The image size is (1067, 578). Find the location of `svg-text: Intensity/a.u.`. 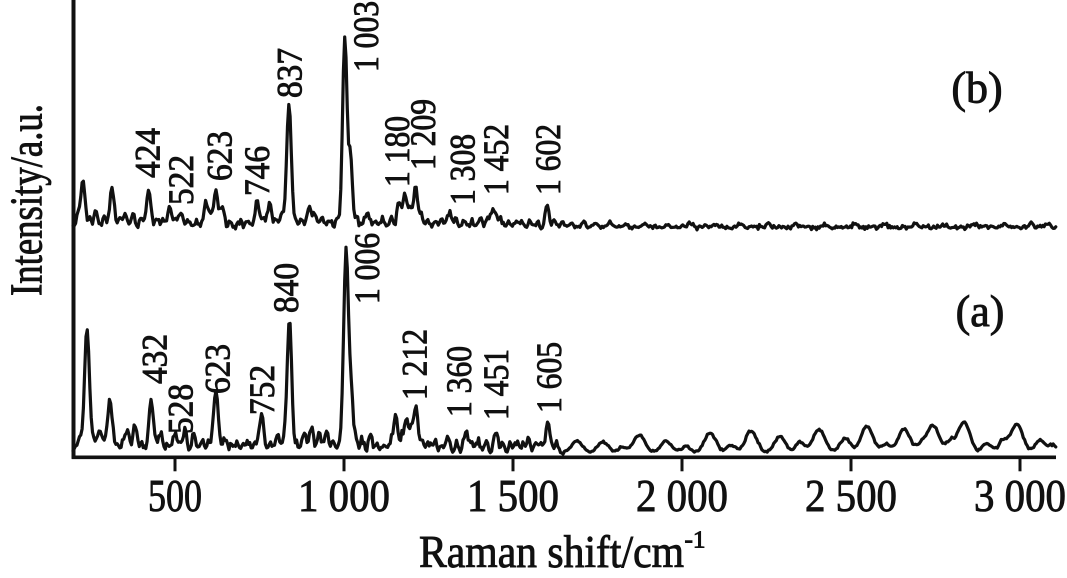

svg-text: Intensity/a.u. is located at coordinates (27, 200).